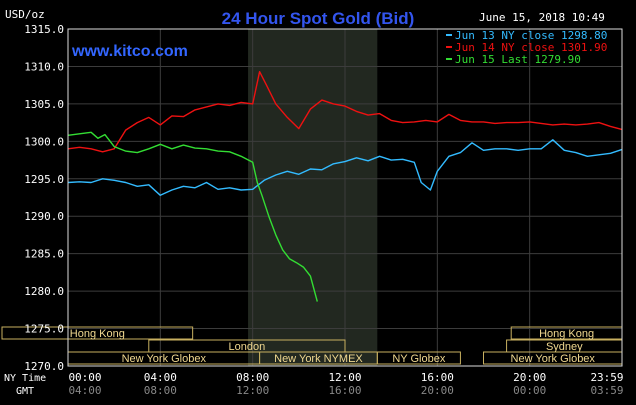  Describe the element at coordinates (437, 390) in the screenshot. I see `x-tick-label-gmt: 20:00` at that location.